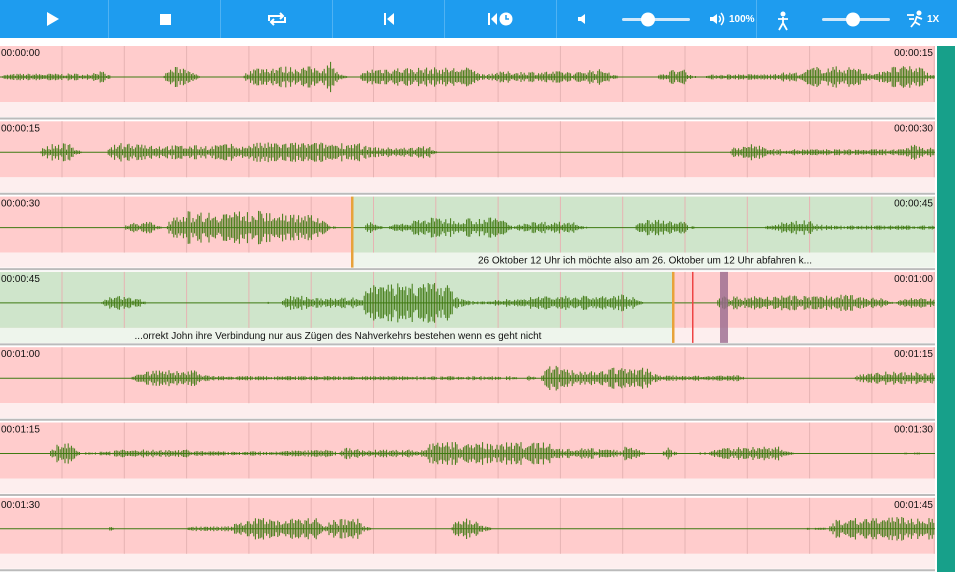 The width and height of the screenshot is (957, 572). I want to click on volume-label: 100%, so click(742, 19).